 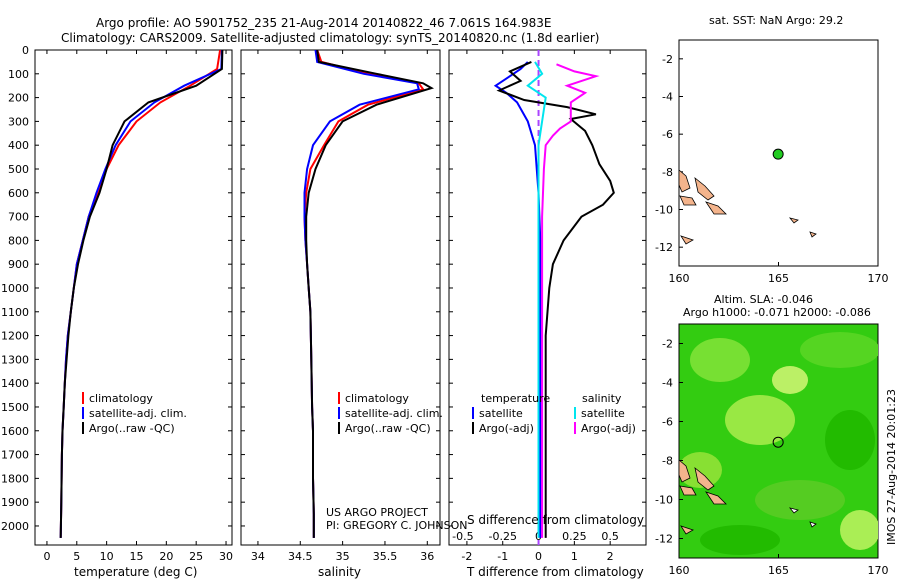 I want to click on s-diff-tick-label: 0.25, so click(x=574, y=536).